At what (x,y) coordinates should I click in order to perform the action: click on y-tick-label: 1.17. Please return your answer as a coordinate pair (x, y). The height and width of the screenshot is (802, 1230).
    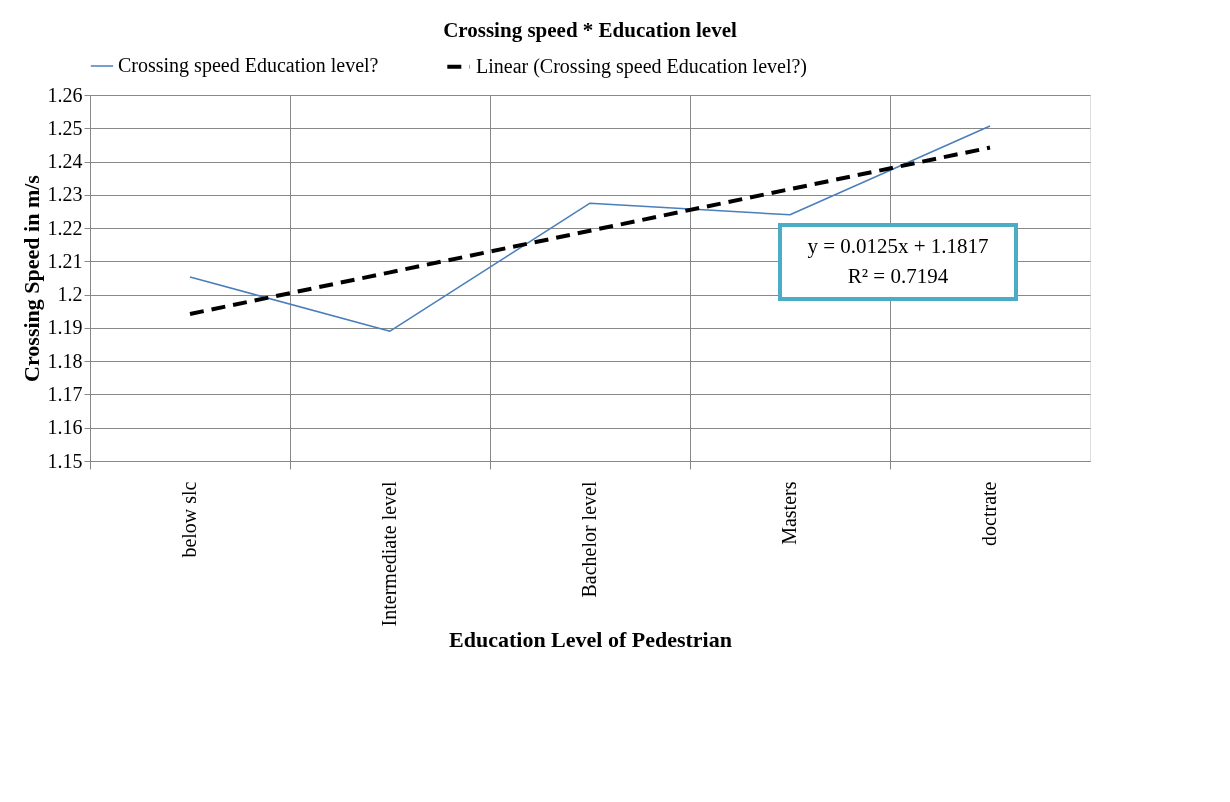
    Looking at the image, I should click on (65, 393).